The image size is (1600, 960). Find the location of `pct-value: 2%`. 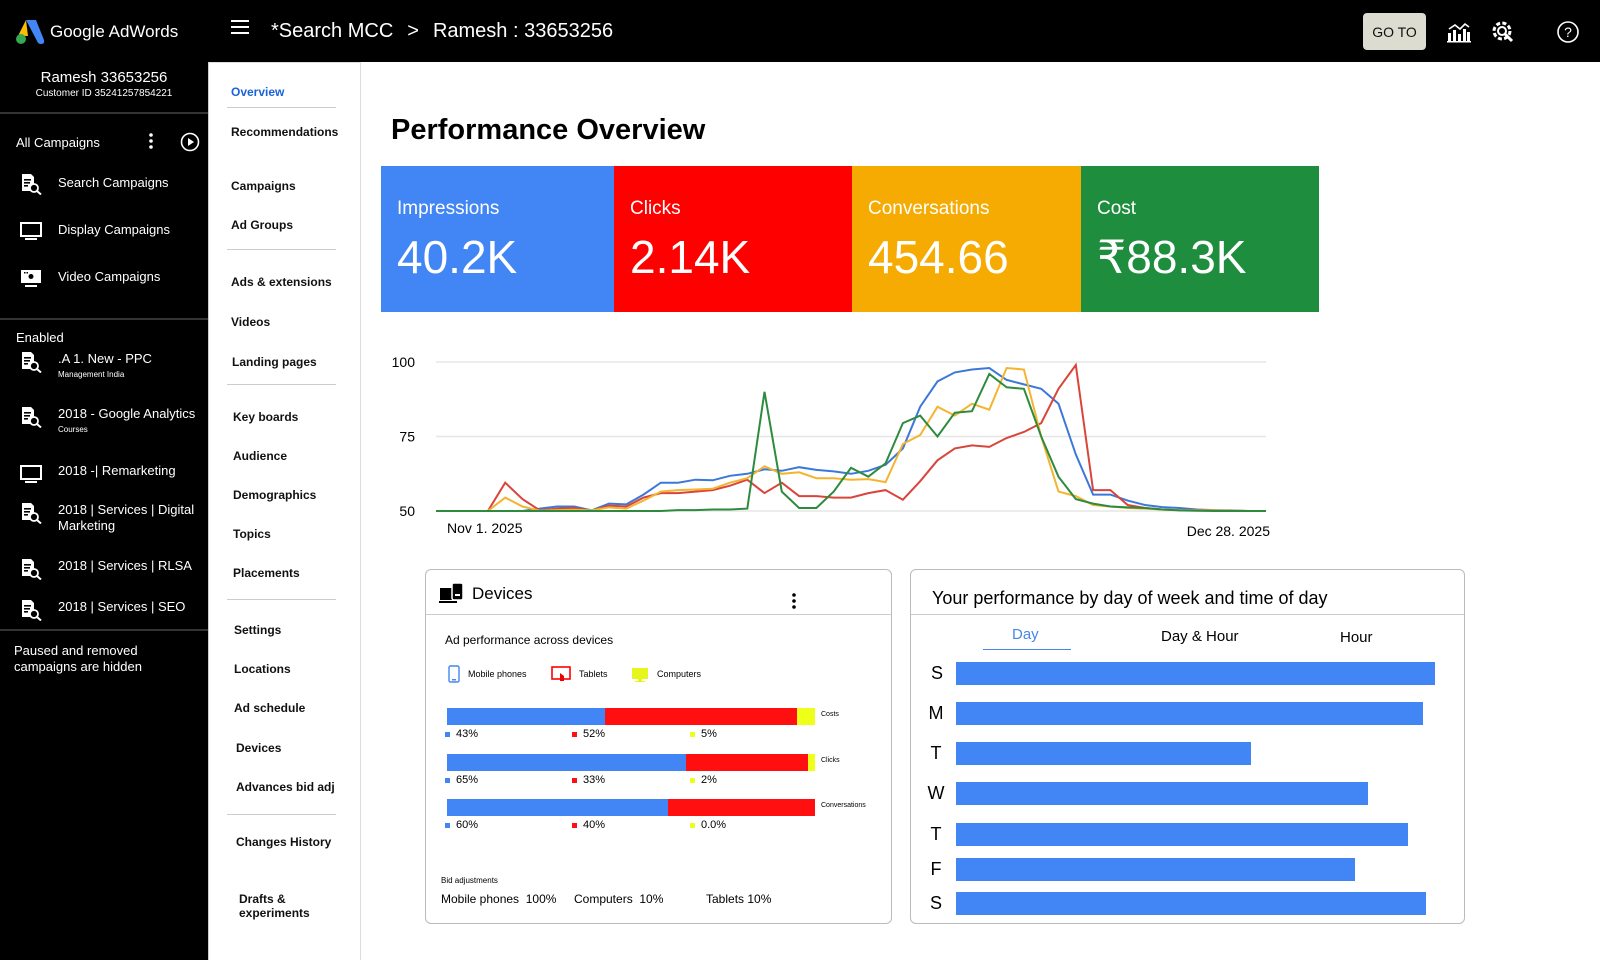

pct-value: 2% is located at coordinates (709, 780).